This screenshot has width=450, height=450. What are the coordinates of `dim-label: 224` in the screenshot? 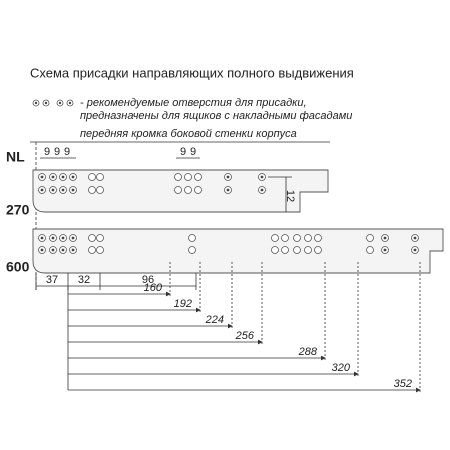 It's located at (214, 320).